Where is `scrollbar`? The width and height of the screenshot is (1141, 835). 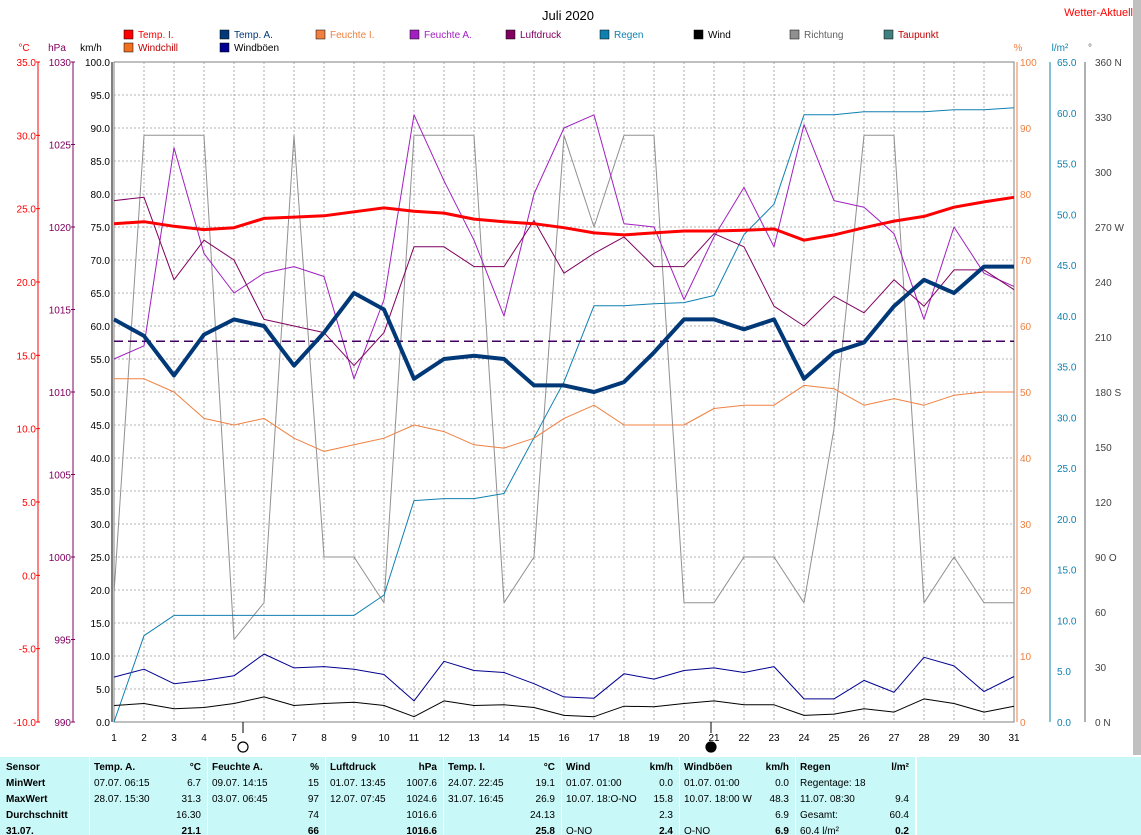
scrollbar is located at coordinates (1137, 377).